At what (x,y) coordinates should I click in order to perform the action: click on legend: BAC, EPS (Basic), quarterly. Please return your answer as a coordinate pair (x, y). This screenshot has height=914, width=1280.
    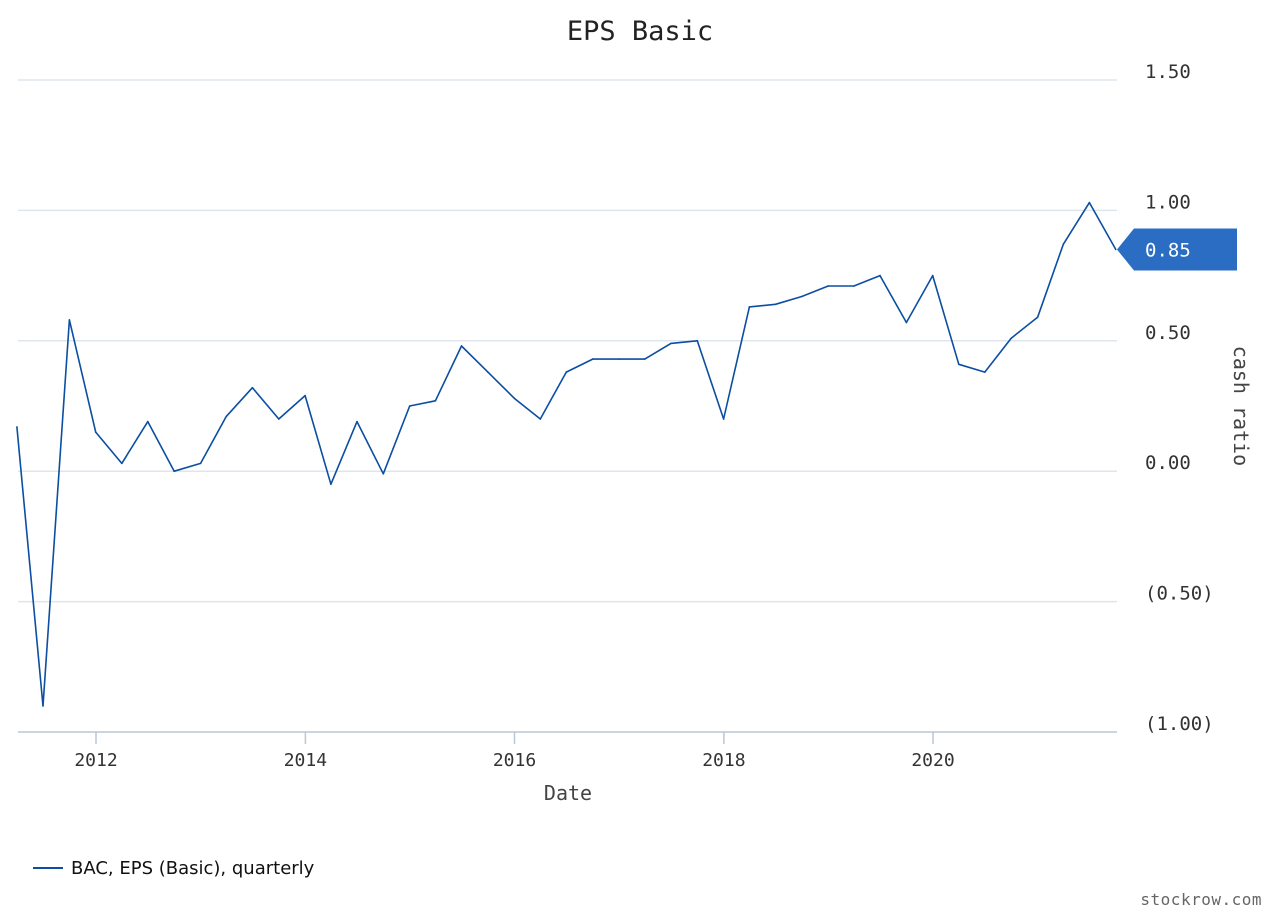
    Looking at the image, I should click on (174, 868).